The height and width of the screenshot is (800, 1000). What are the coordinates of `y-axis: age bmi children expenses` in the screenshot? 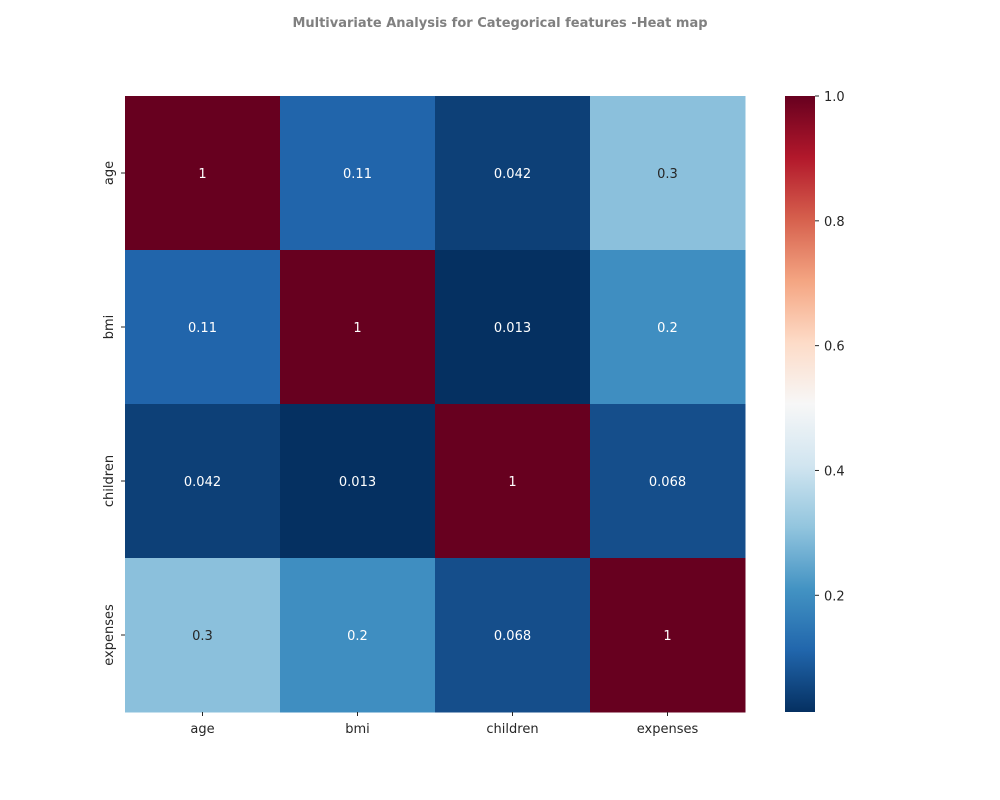 It's located at (113, 413).